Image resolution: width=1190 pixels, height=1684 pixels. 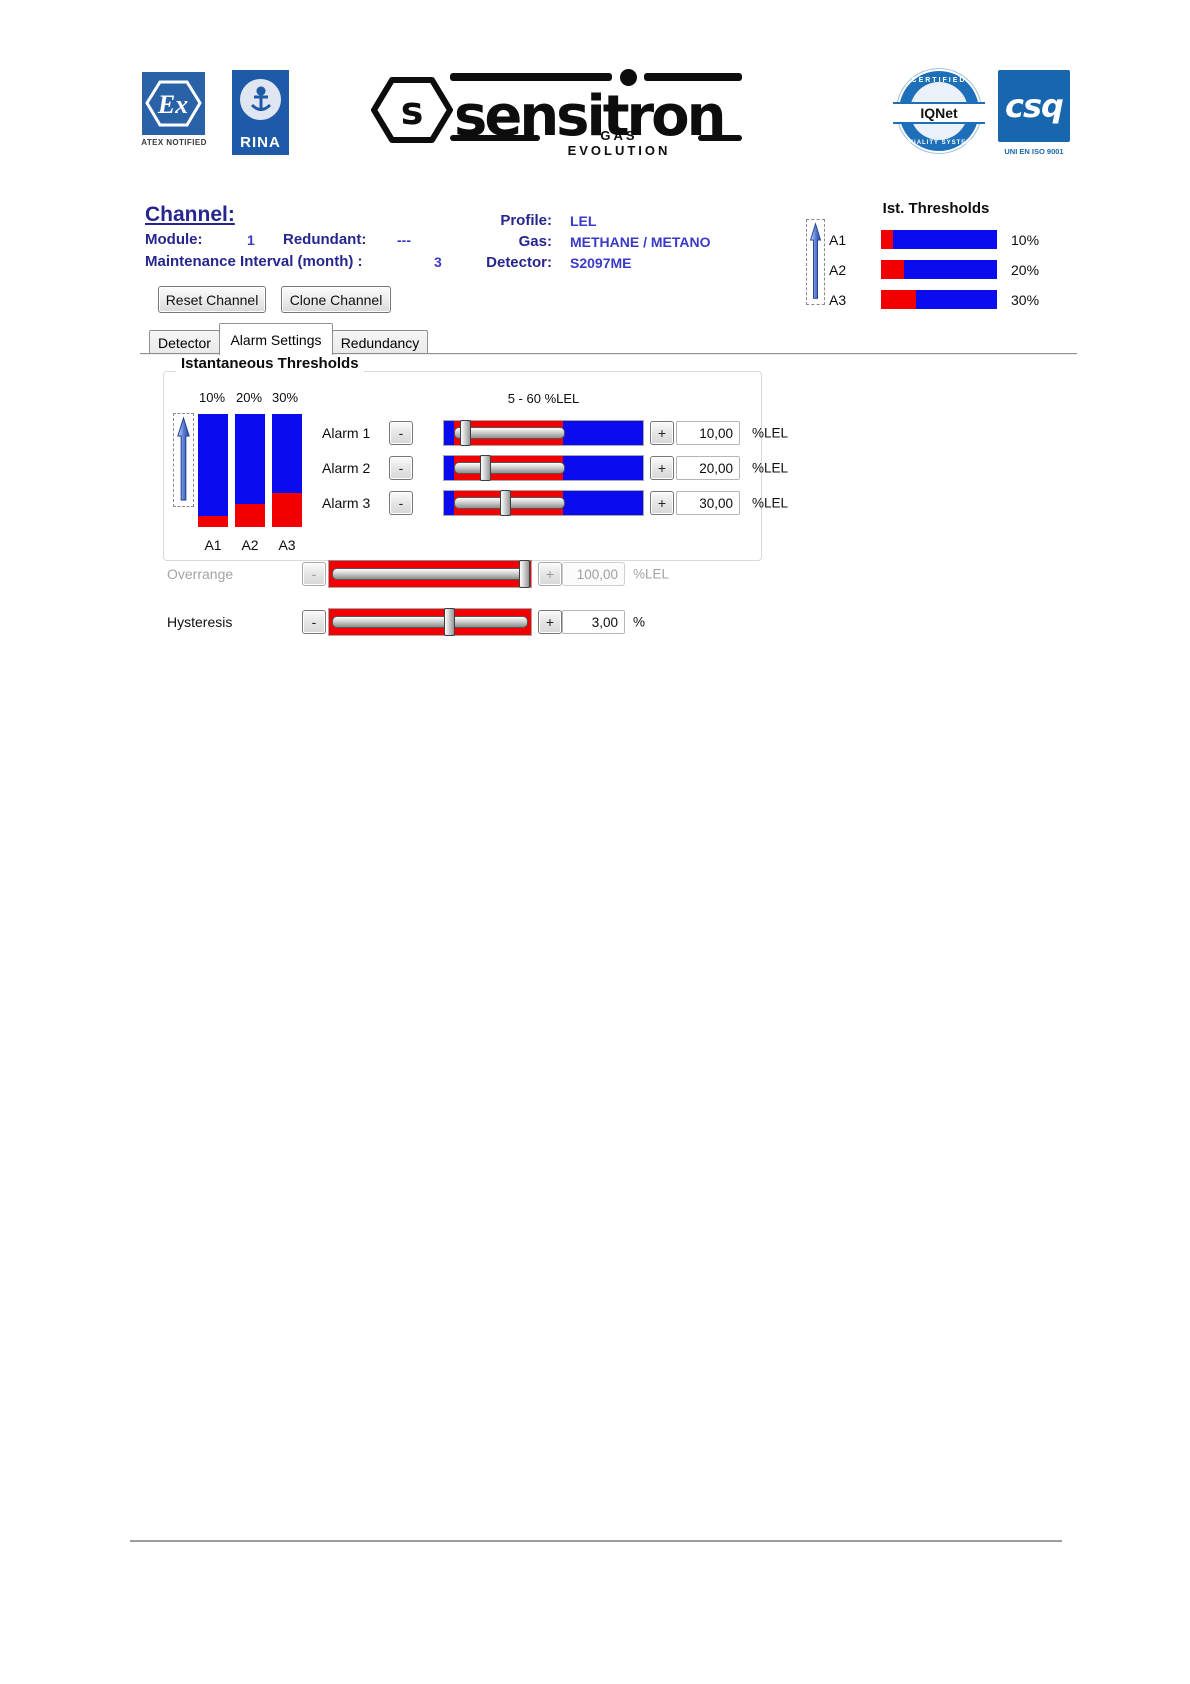 What do you see at coordinates (662, 468) in the screenshot?
I see `alarm2-increment-button: +` at bounding box center [662, 468].